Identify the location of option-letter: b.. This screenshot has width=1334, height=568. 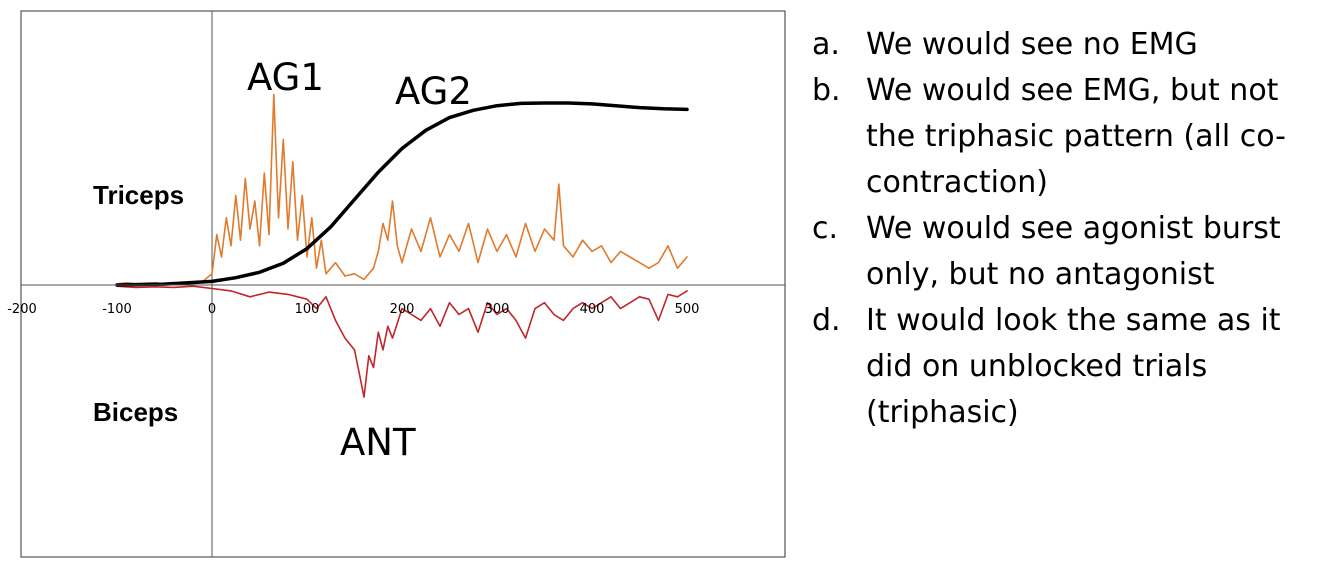
(826, 90).